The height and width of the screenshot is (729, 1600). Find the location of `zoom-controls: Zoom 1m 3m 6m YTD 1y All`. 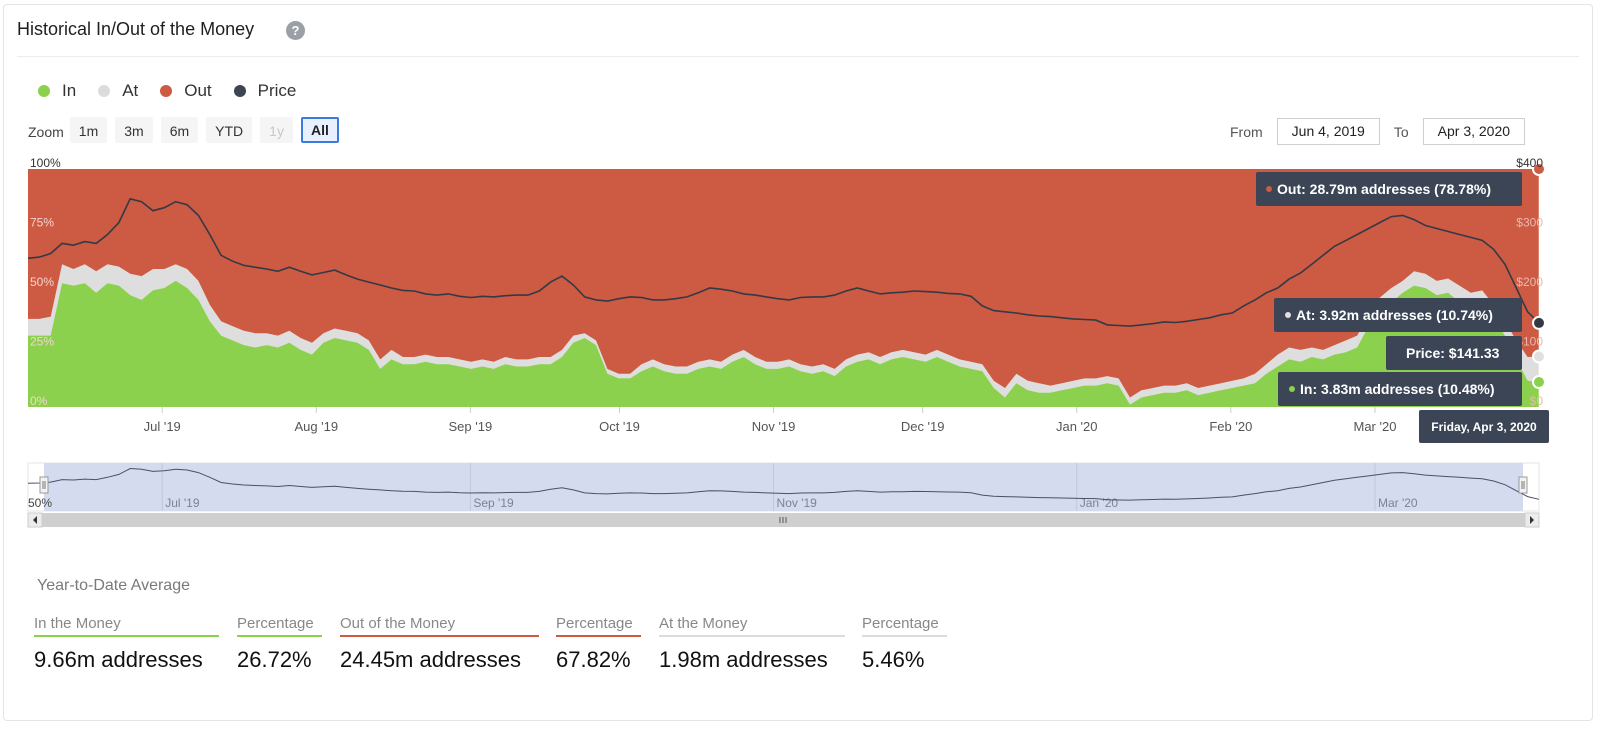

zoom-controls: Zoom 1m 3m 6m YTD 1y All is located at coordinates (187, 130).